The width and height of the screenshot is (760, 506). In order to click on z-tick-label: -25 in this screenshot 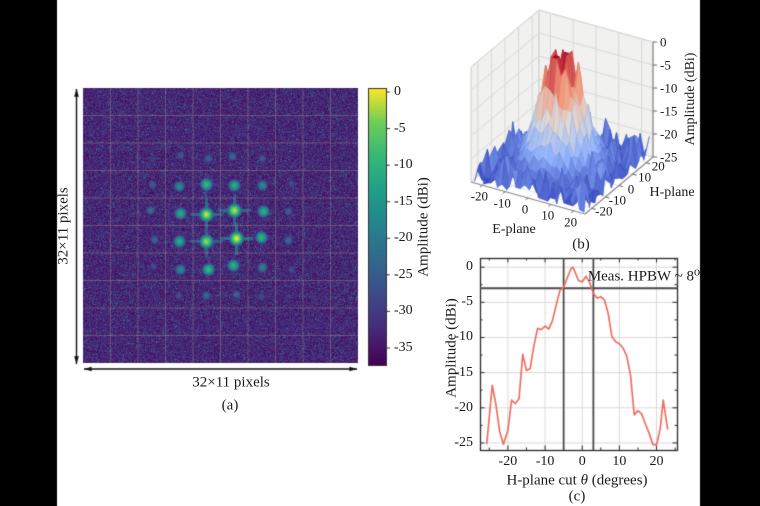, I will do `click(669, 157)`.